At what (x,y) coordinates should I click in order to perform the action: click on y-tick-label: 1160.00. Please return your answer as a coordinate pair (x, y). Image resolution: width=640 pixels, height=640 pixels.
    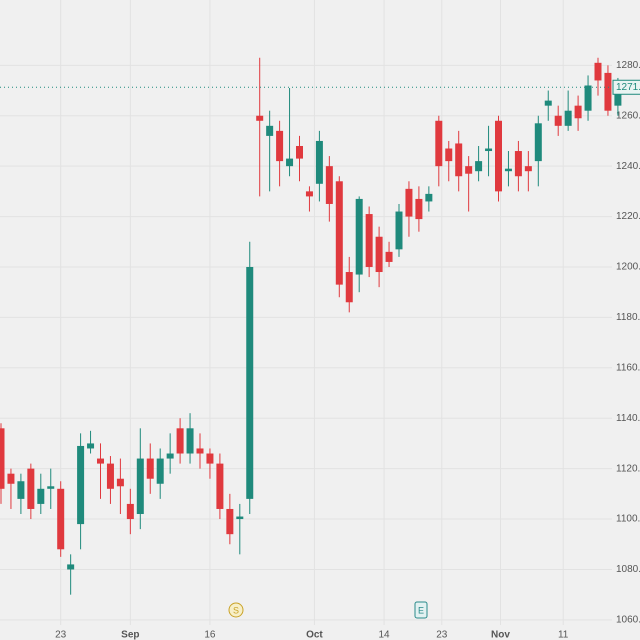
    Looking at the image, I should click on (628, 367).